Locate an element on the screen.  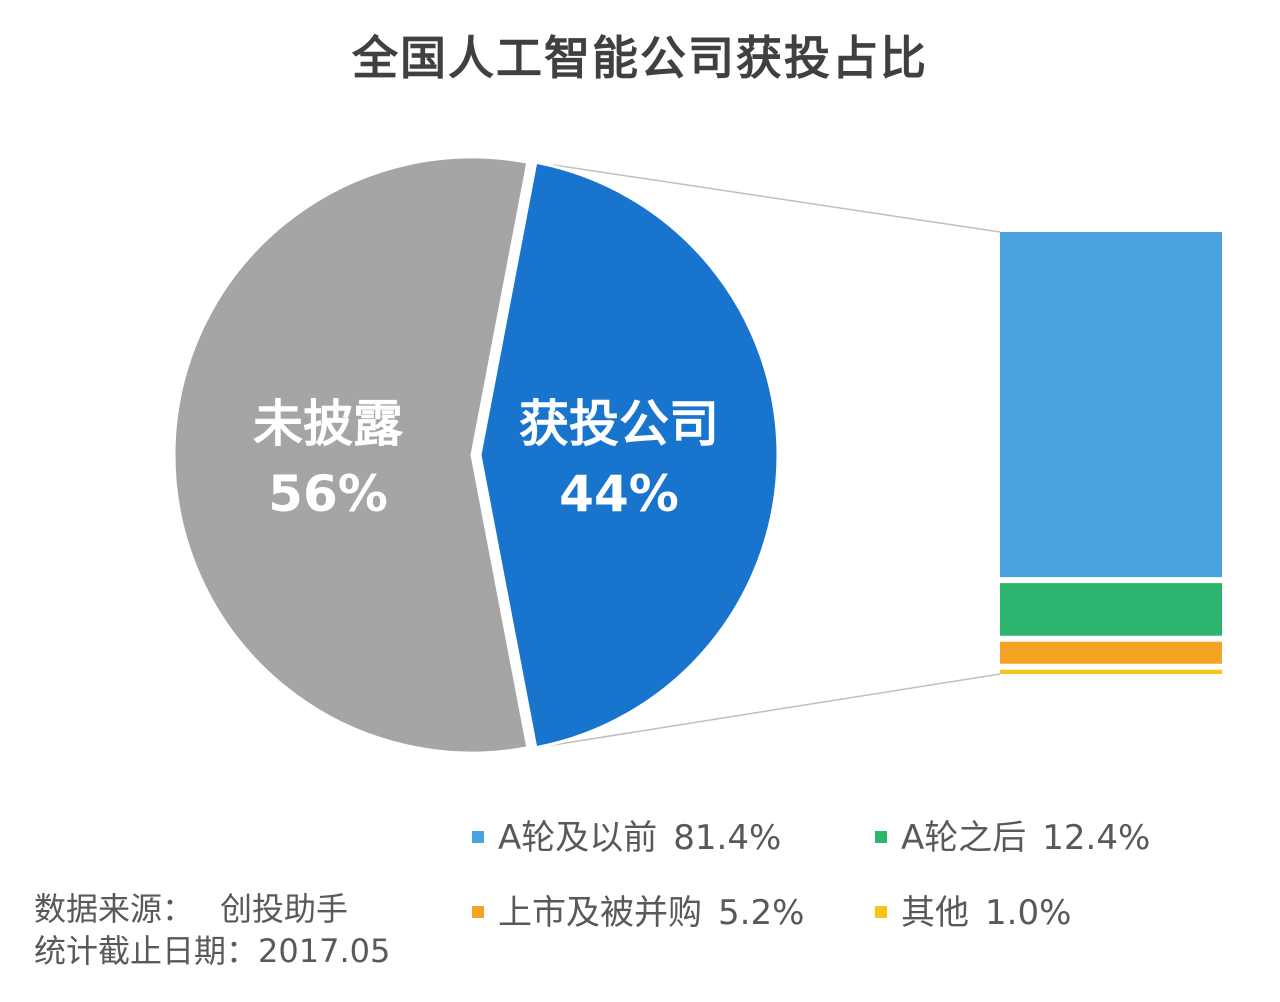
bar-segment-ipo-acquired is located at coordinates (1111, 652).